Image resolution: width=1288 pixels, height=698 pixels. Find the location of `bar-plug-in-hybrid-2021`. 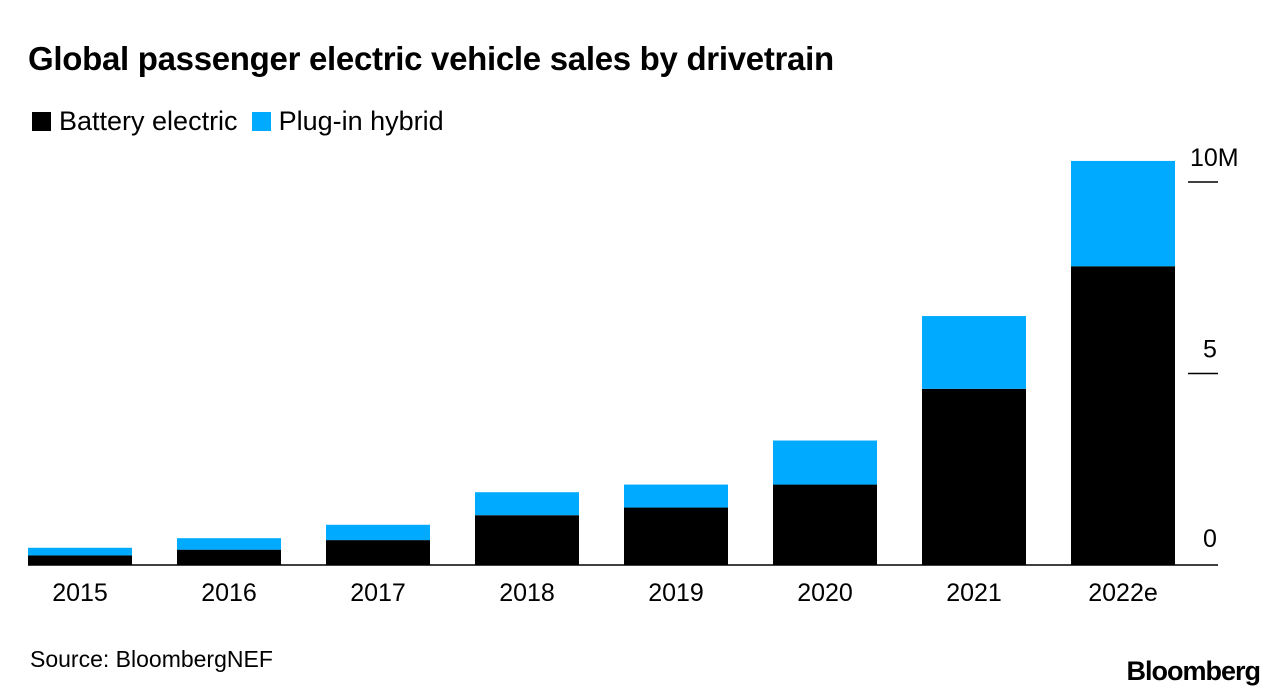

bar-plug-in-hybrid-2021 is located at coordinates (974, 352).